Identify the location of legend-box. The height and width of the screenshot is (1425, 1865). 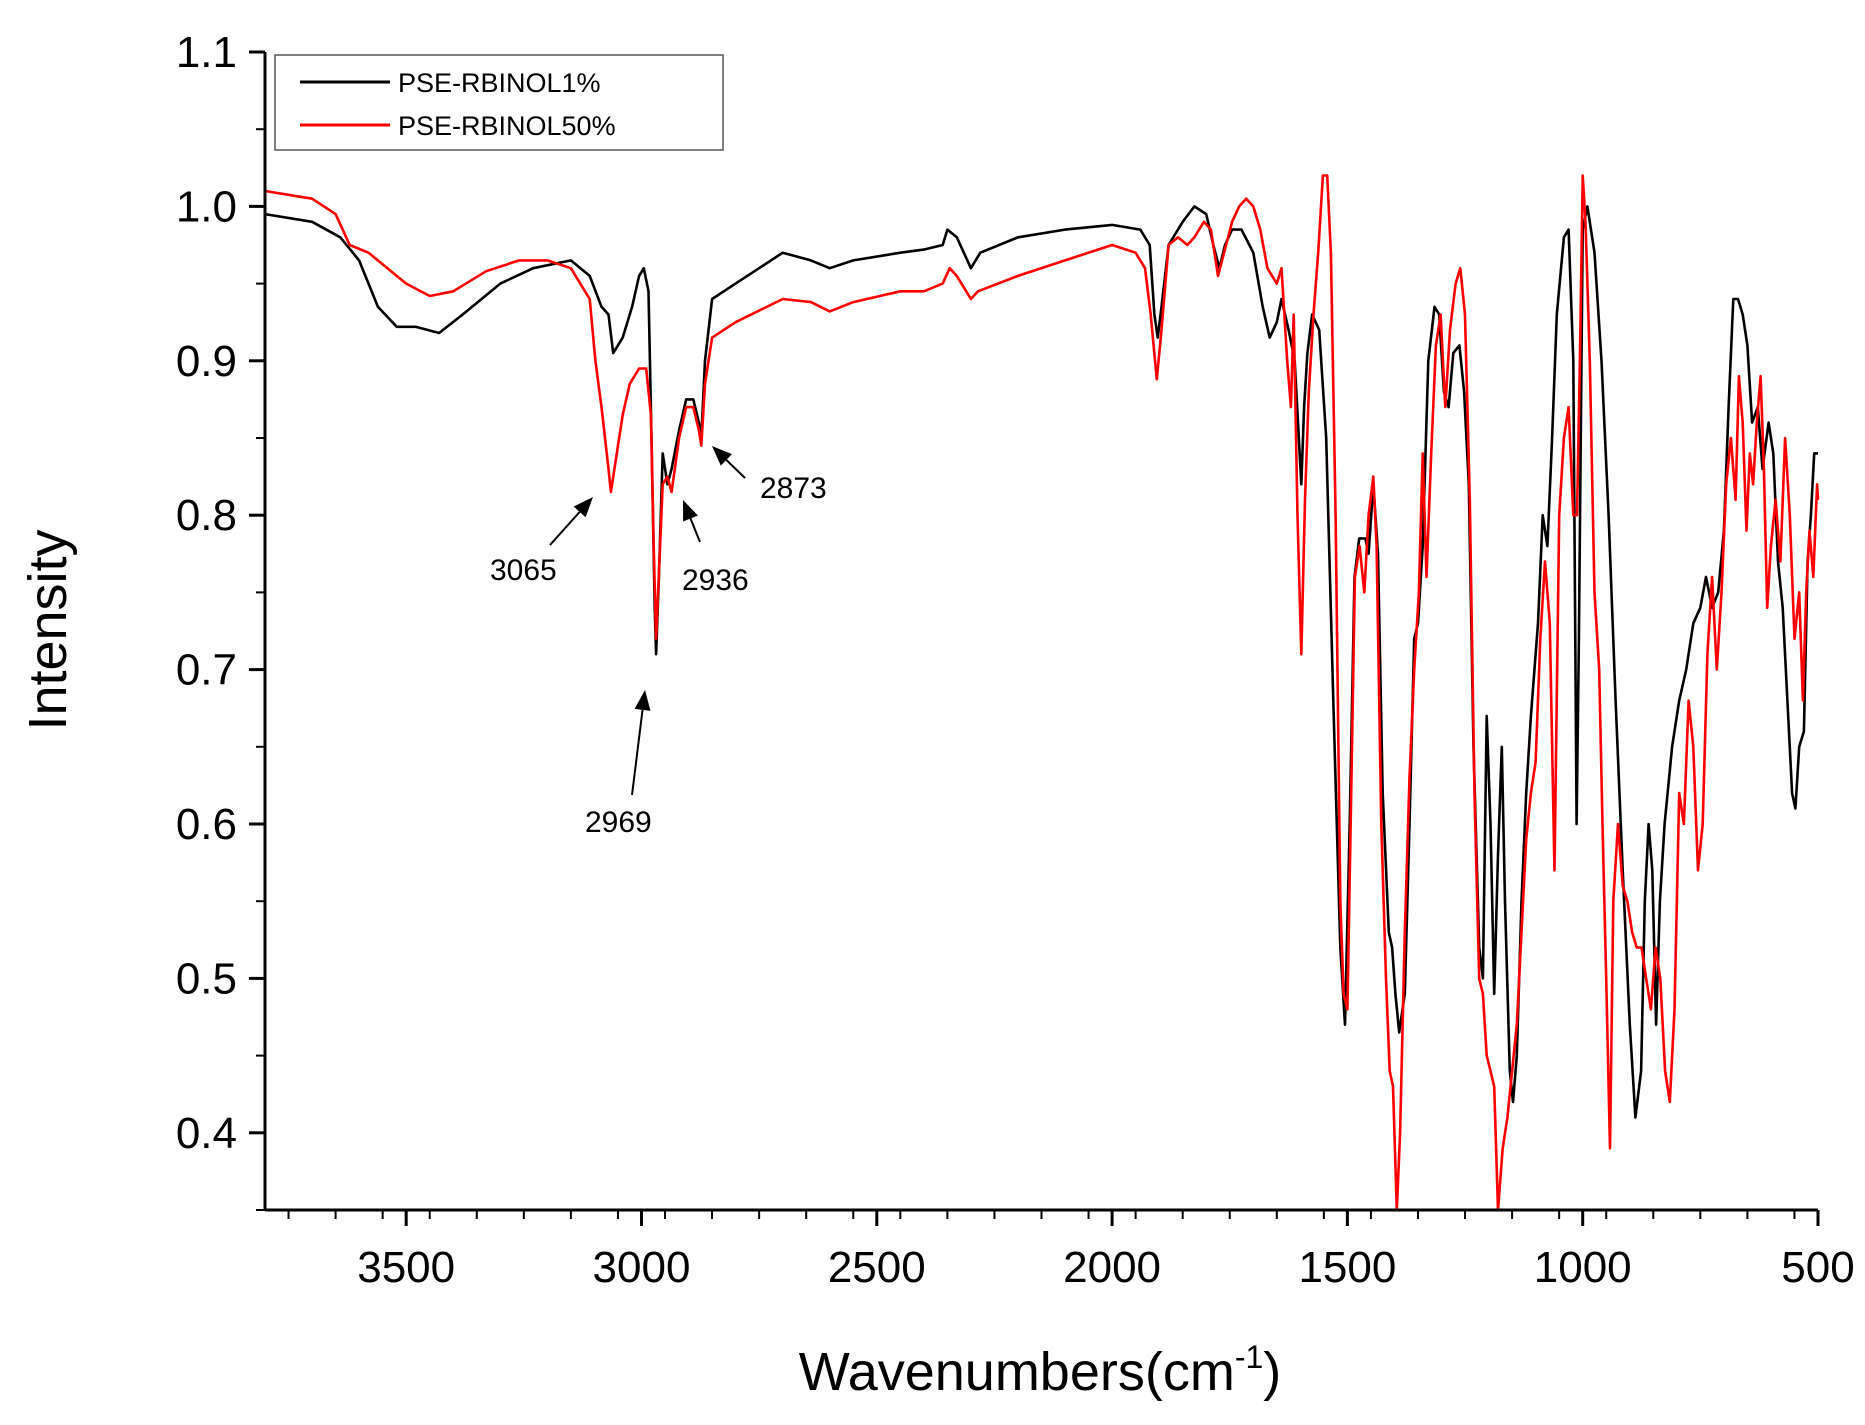
(499, 102).